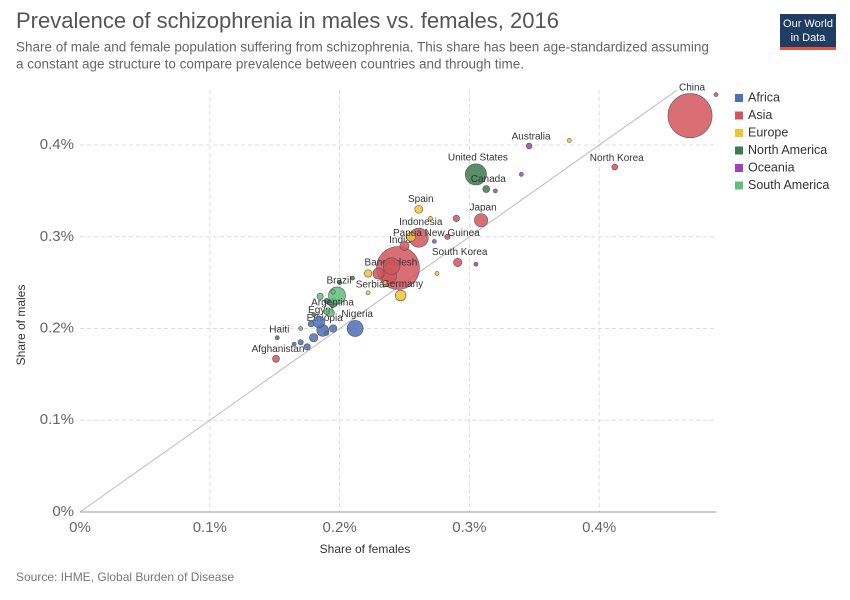 This screenshot has height=600, width=850. Describe the element at coordinates (57, 144) in the screenshot. I see `y-tick-label: 0.4%` at that location.